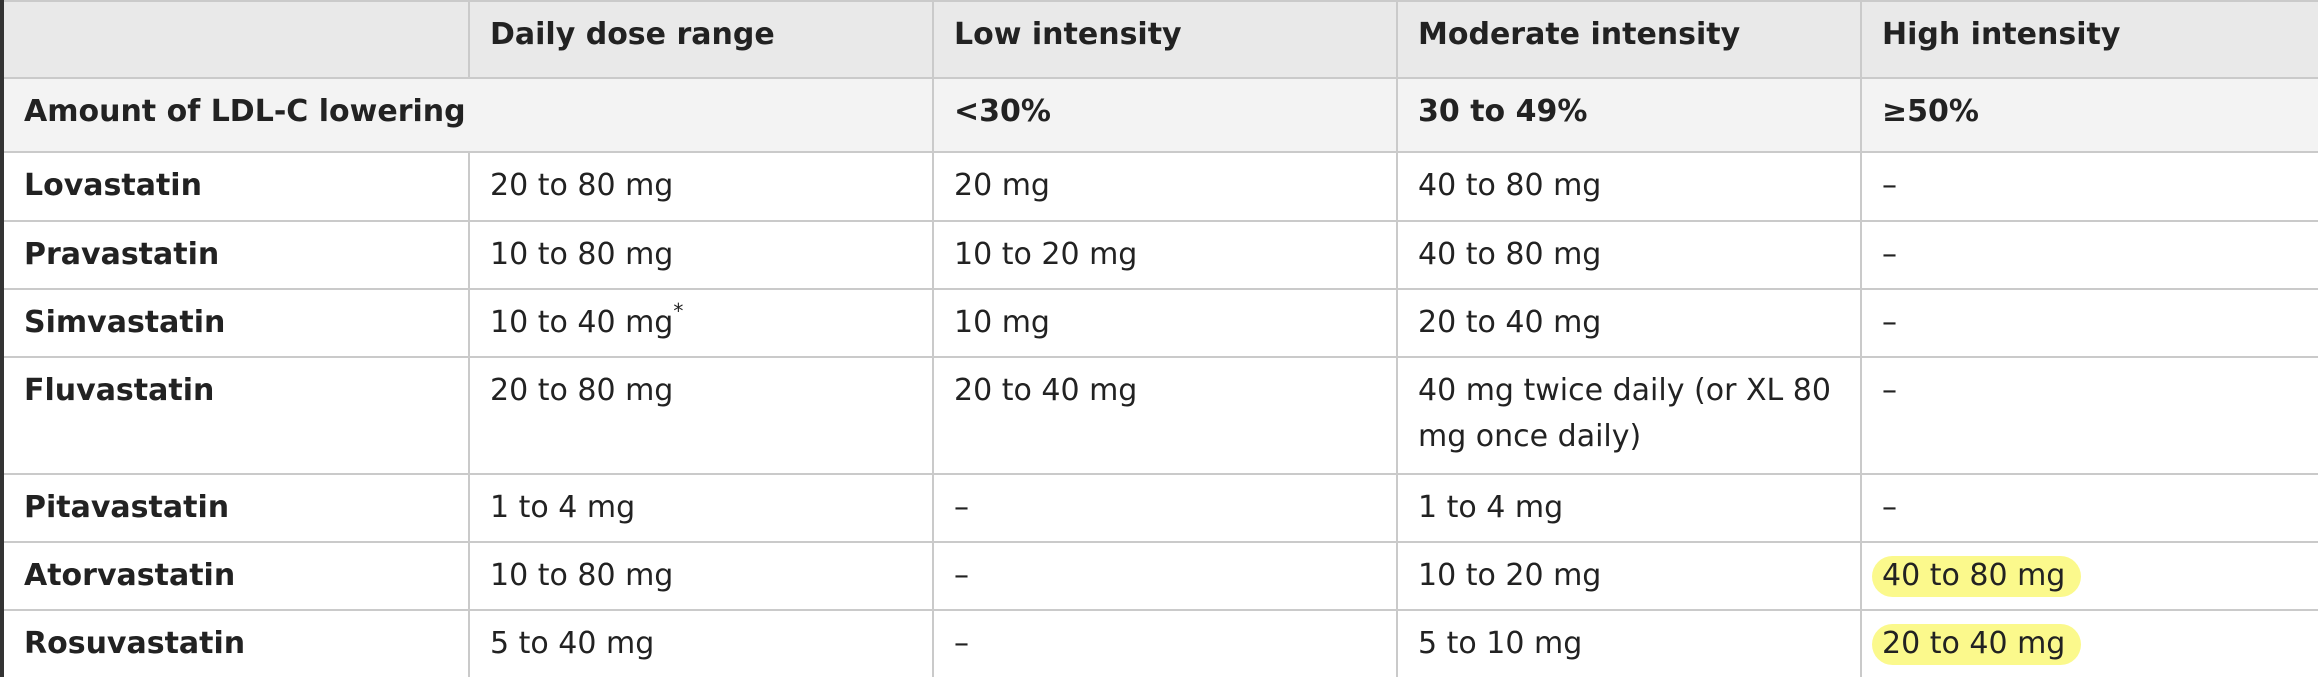 The height and width of the screenshot is (677, 2318). Describe the element at coordinates (235, 508) in the screenshot. I see `drug-name: Pitavastatin` at that location.